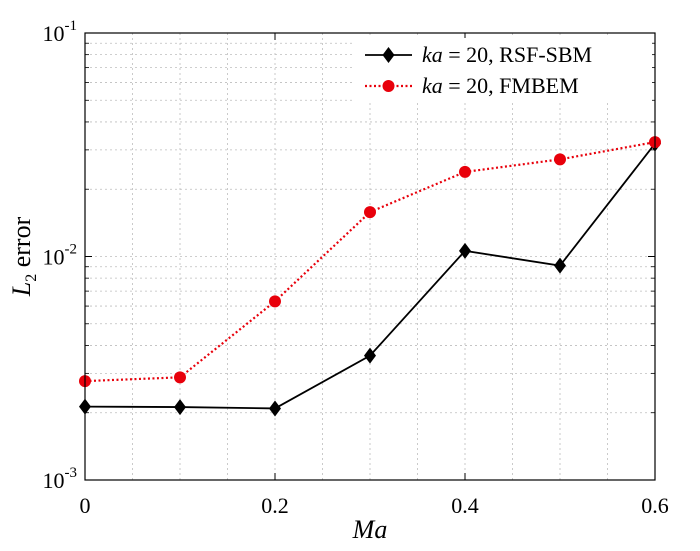 The height and width of the screenshot is (551, 700). Describe the element at coordinates (23, 256) in the screenshot. I see `y-axis-label: L2 error` at that location.